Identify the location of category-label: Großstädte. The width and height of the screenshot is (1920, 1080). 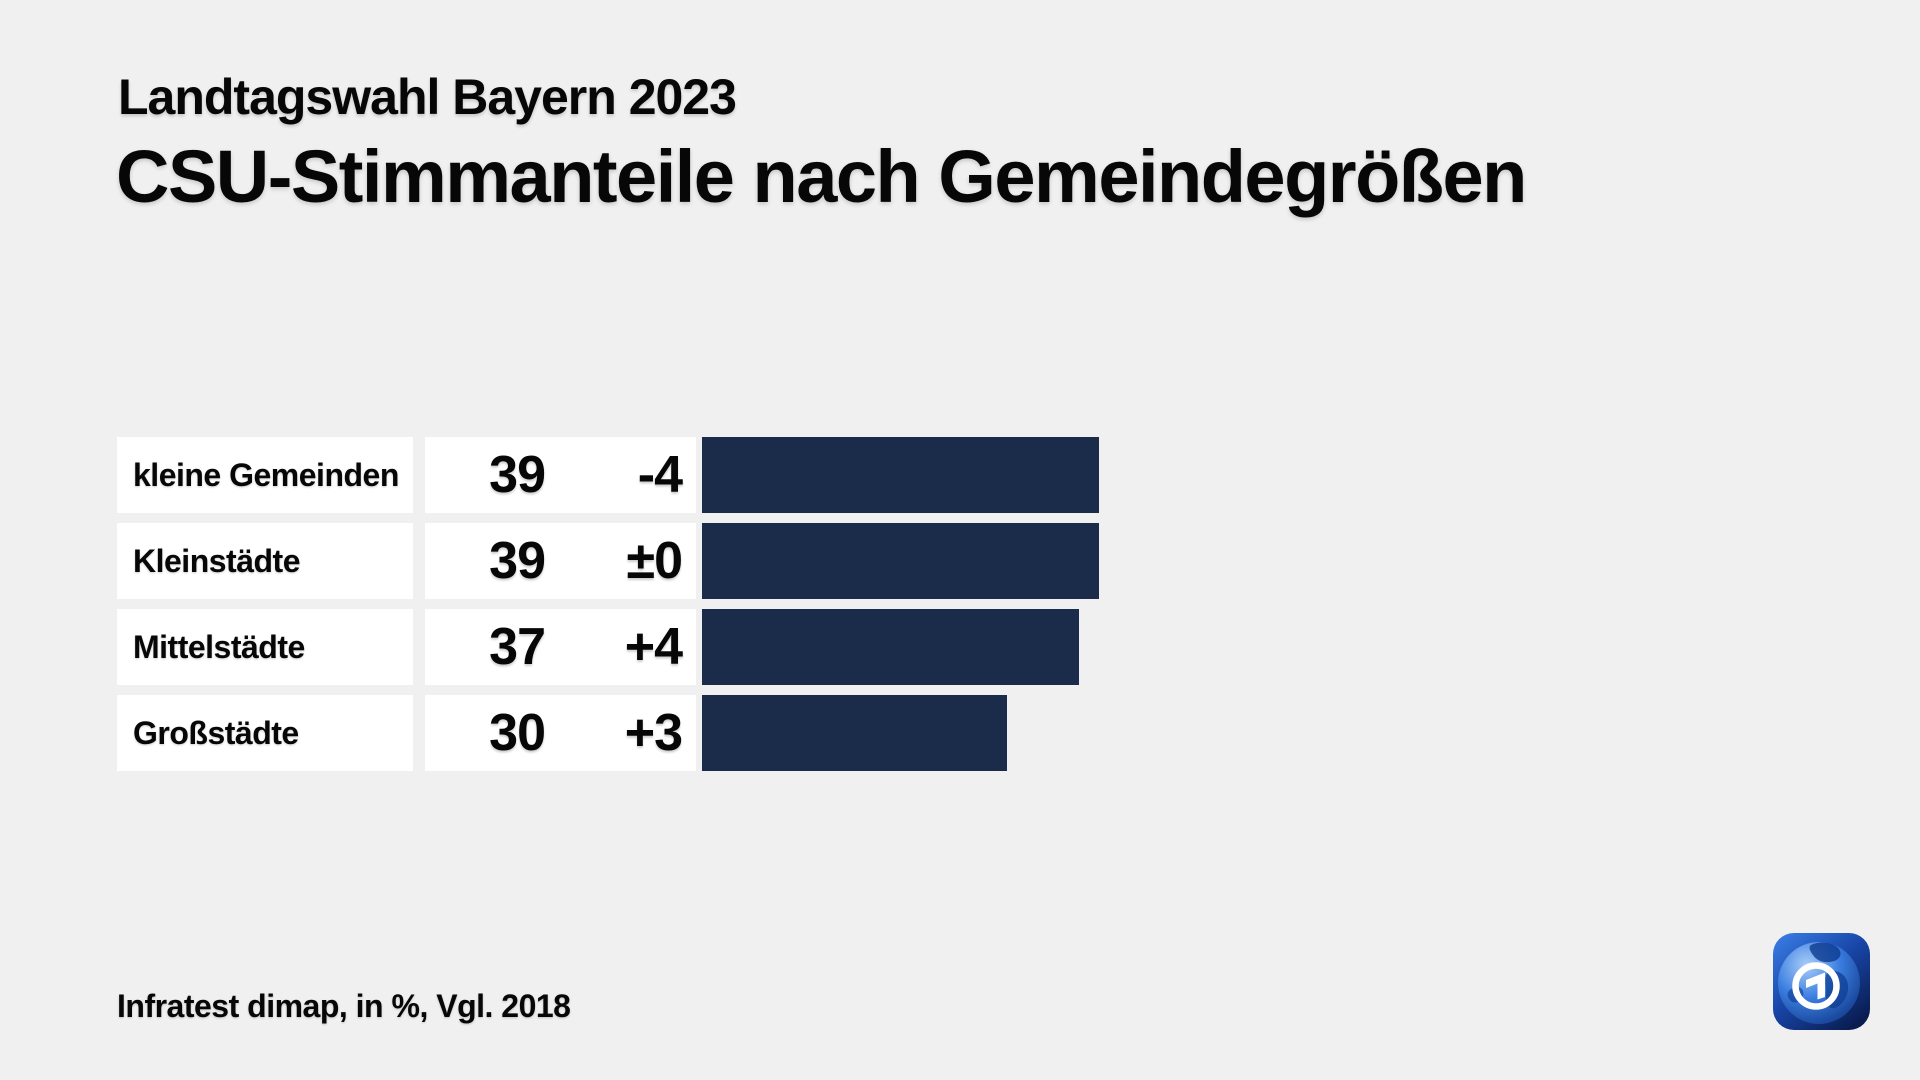
(265, 733).